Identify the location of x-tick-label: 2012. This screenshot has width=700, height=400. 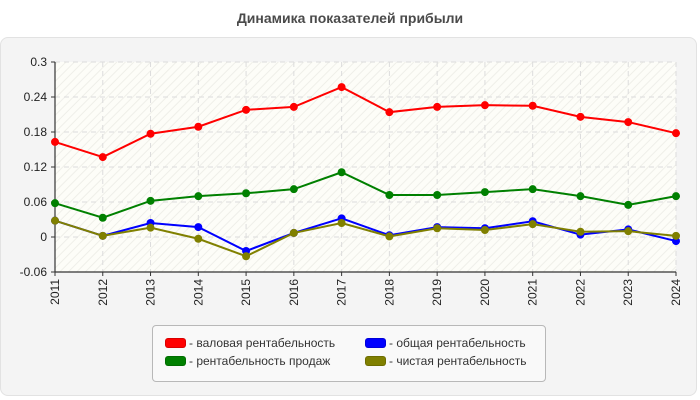
(103, 292).